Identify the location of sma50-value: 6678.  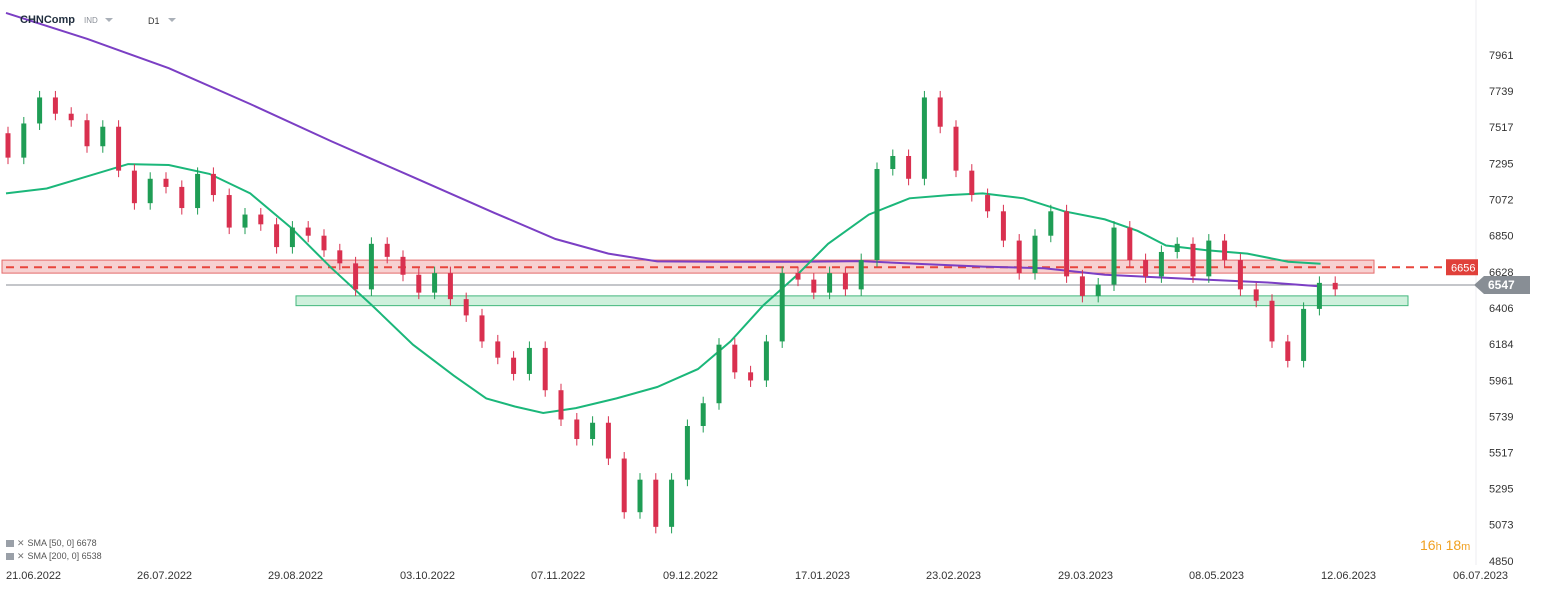
(86, 543).